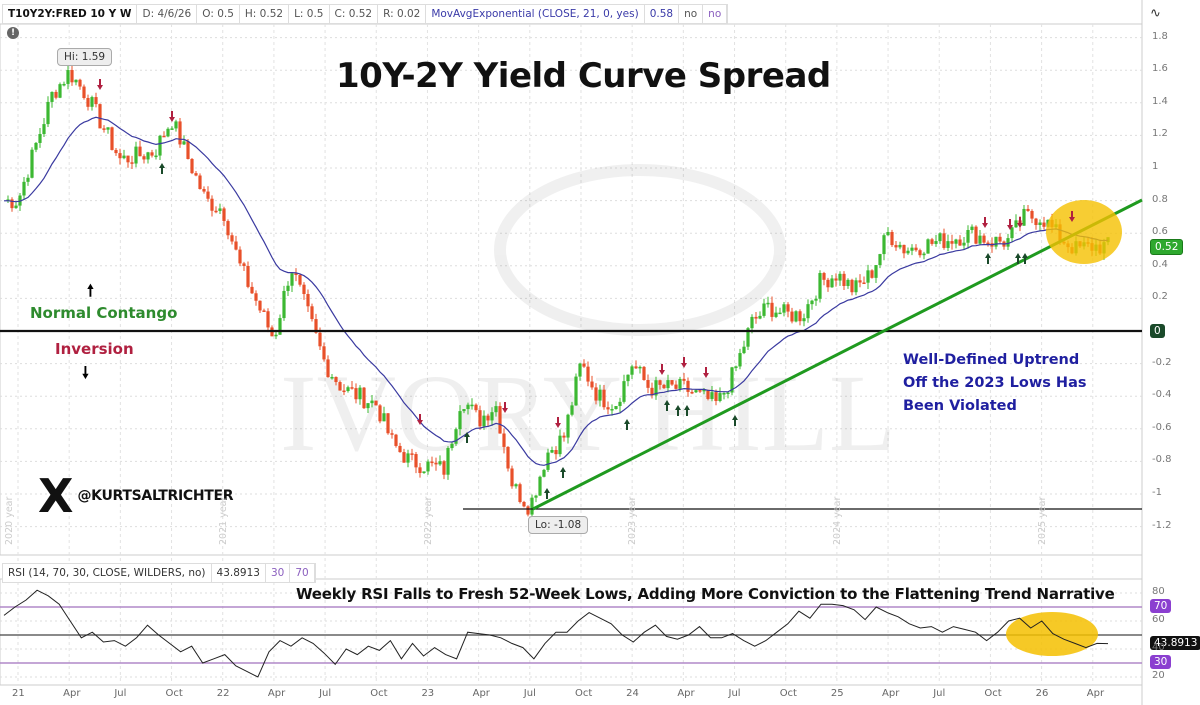  Describe the element at coordinates (715, 14) in the screenshot. I see `flag-2: no` at that location.